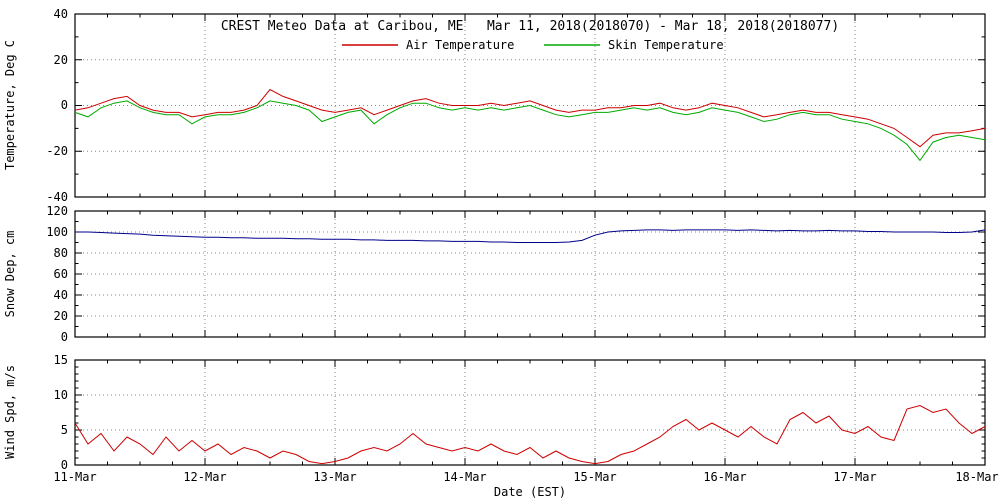 Image resolution: width=1000 pixels, height=500 pixels. Describe the element at coordinates (61, 395) in the screenshot. I see `ytick-label: 10` at that location.